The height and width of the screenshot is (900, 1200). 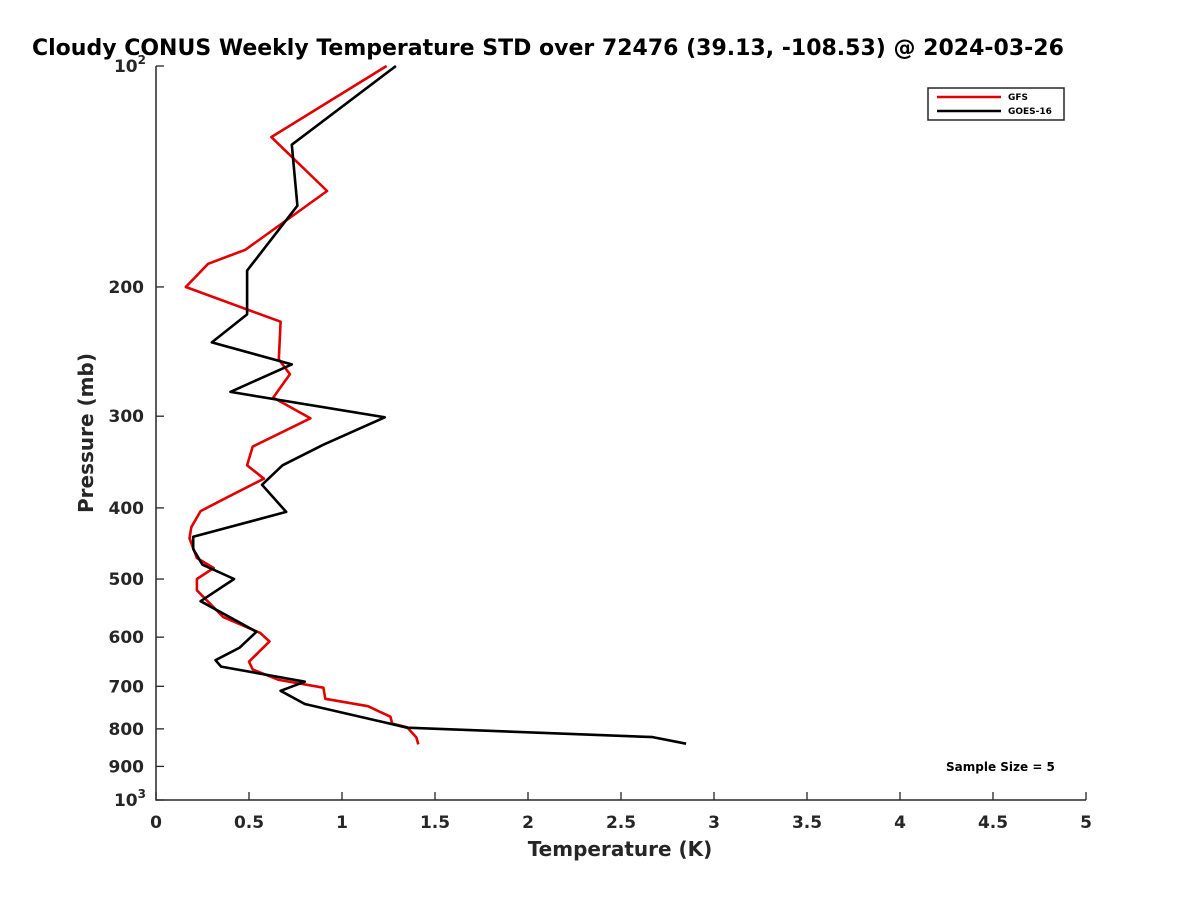 I want to click on x-tick-label: 0.5, so click(x=249, y=823).